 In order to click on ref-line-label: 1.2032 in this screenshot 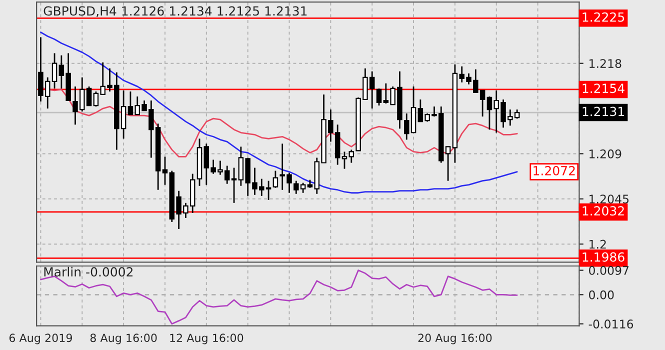, I will do `click(603, 211)`.